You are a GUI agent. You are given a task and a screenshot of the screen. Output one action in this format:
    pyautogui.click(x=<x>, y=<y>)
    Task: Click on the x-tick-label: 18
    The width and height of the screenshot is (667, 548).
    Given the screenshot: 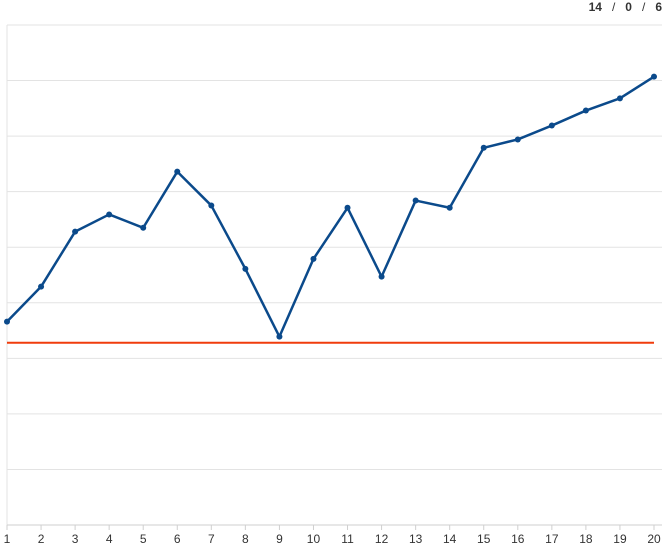 What is the action you would take?
    pyautogui.click(x=586, y=539)
    